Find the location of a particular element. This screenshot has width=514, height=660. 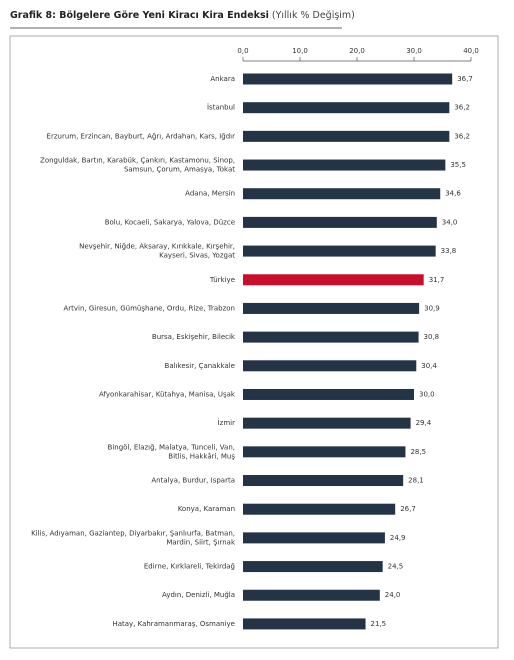

y-tick-label: Türkiye is located at coordinates (222, 280).